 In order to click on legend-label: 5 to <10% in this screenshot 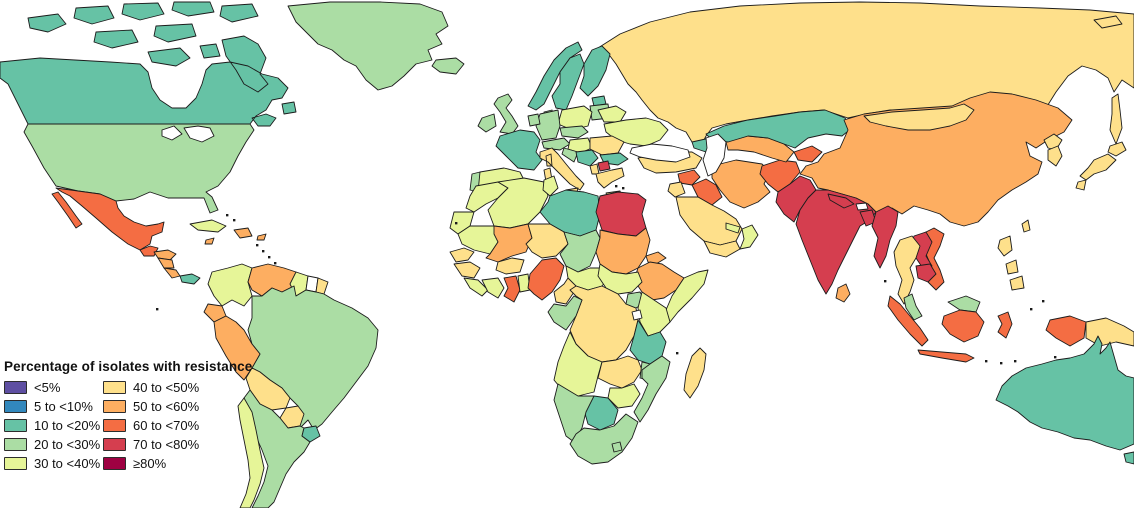, I will do `click(63, 406)`.